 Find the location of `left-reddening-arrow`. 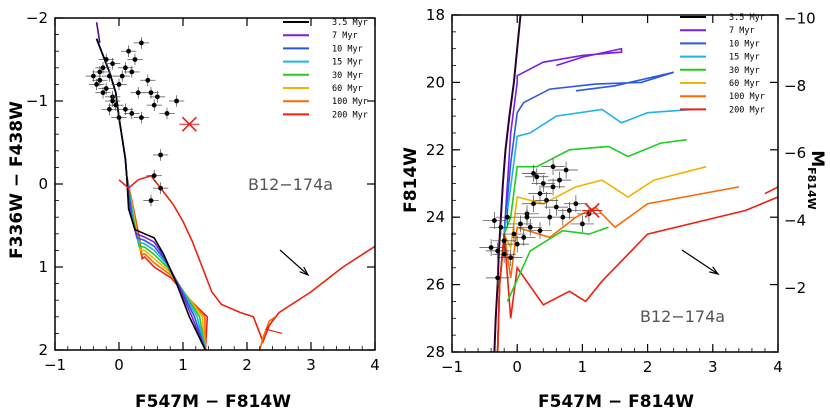

left-reddening-arrow is located at coordinates (294, 263).